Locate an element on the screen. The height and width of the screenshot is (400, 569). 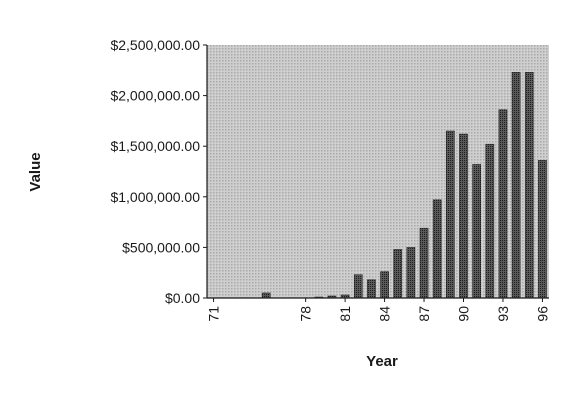
x-tick-label: 93 is located at coordinates (503, 314).